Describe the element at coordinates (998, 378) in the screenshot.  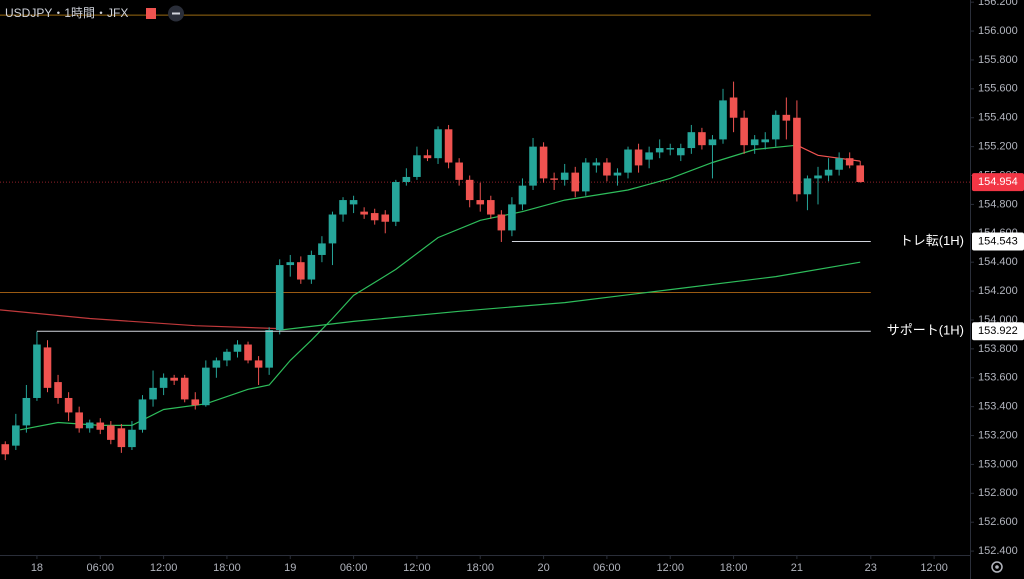
I see `y-tick-label: 153.600` at that location.